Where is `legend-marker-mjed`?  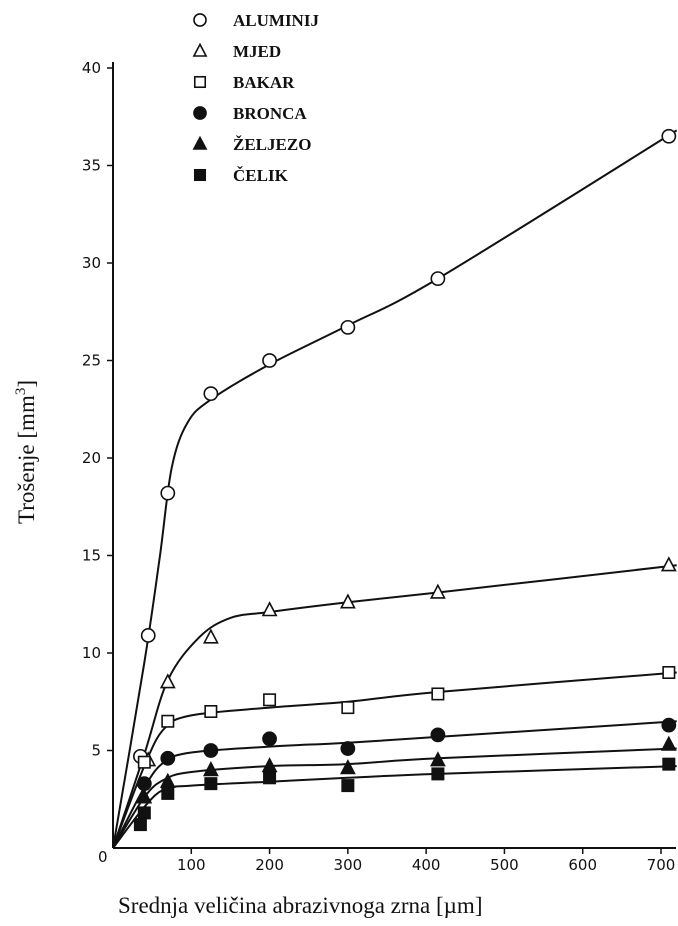 legend-marker-mjed is located at coordinates (200, 49).